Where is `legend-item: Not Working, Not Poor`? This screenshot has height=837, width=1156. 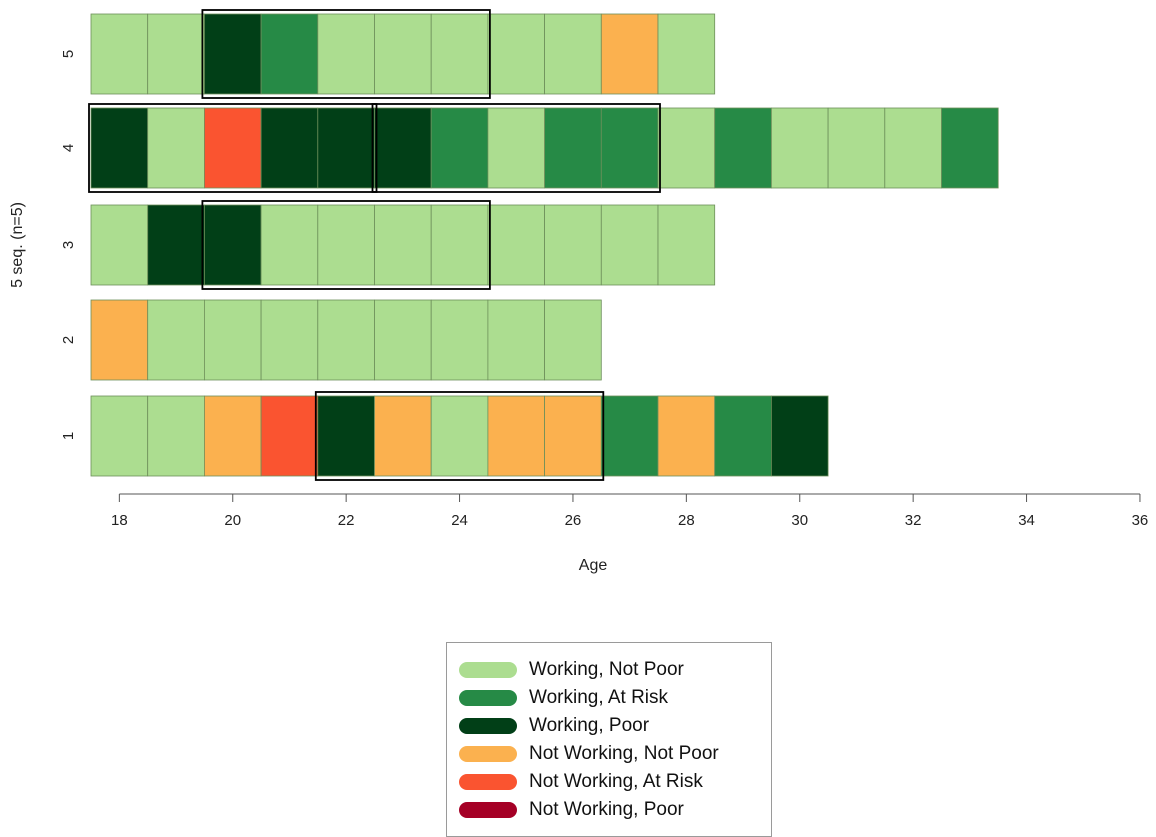
legend-item: Not Working, Not Poor is located at coordinates (589, 754).